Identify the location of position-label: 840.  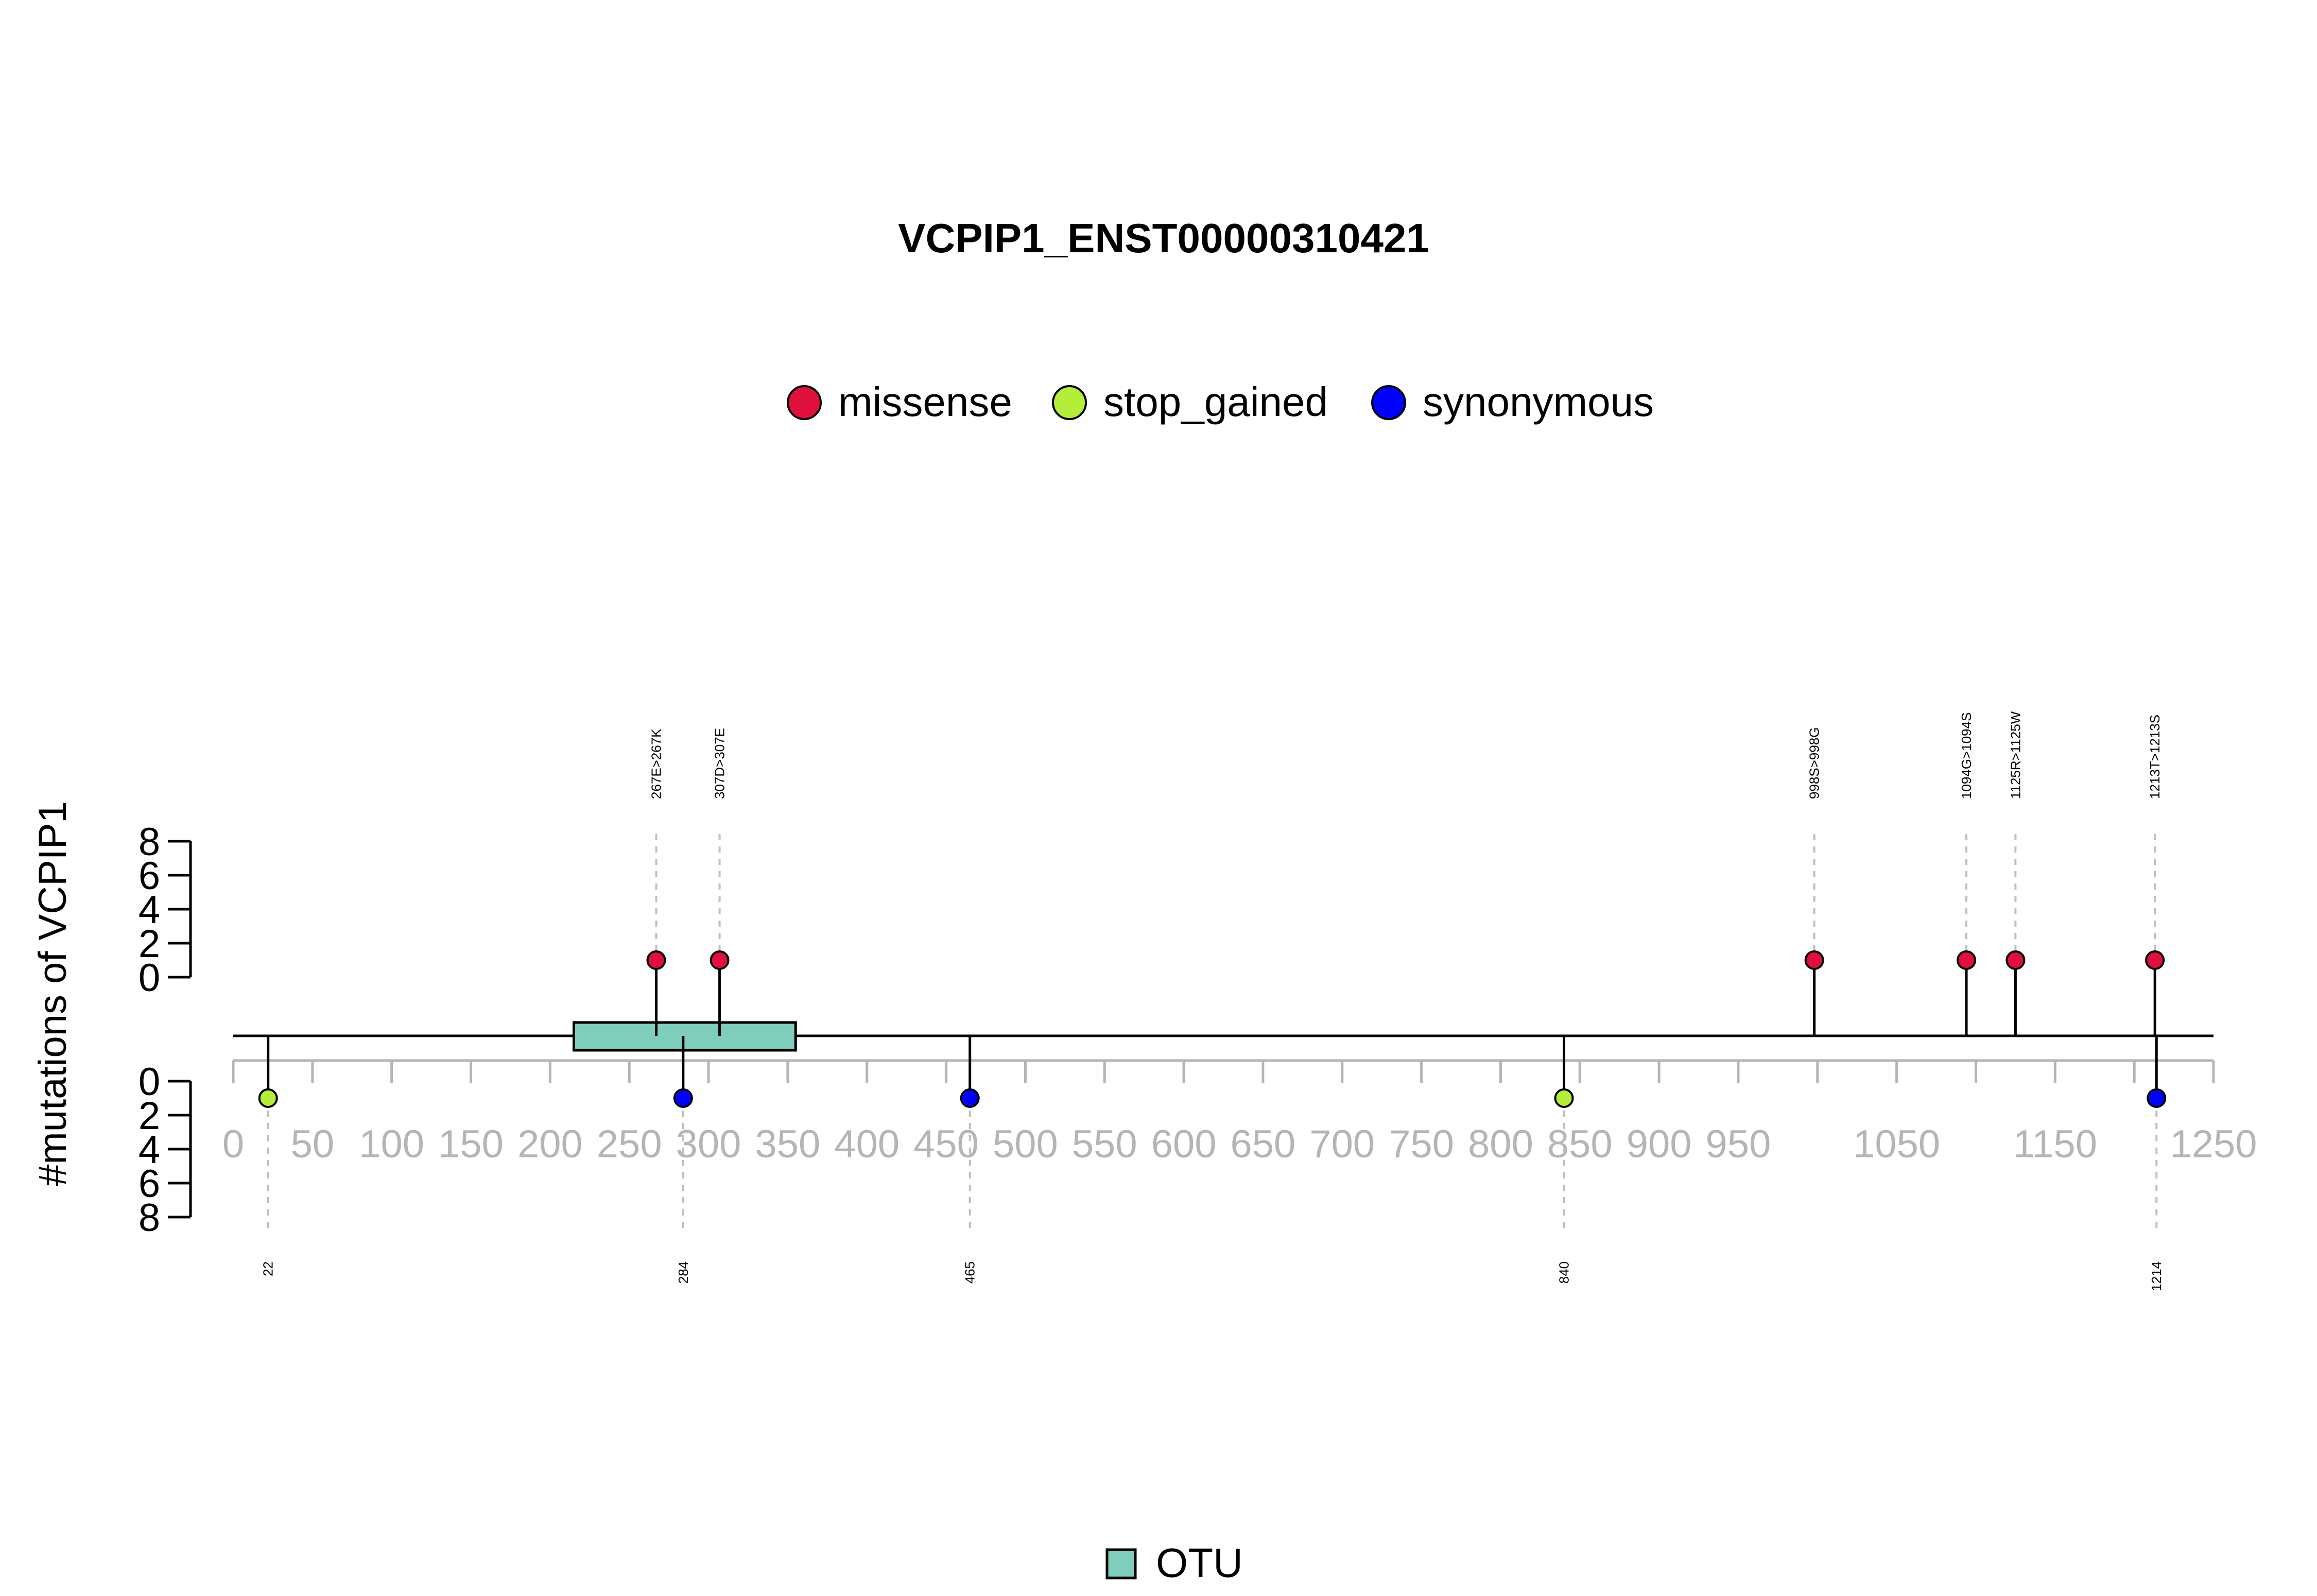
(1564, 1272).